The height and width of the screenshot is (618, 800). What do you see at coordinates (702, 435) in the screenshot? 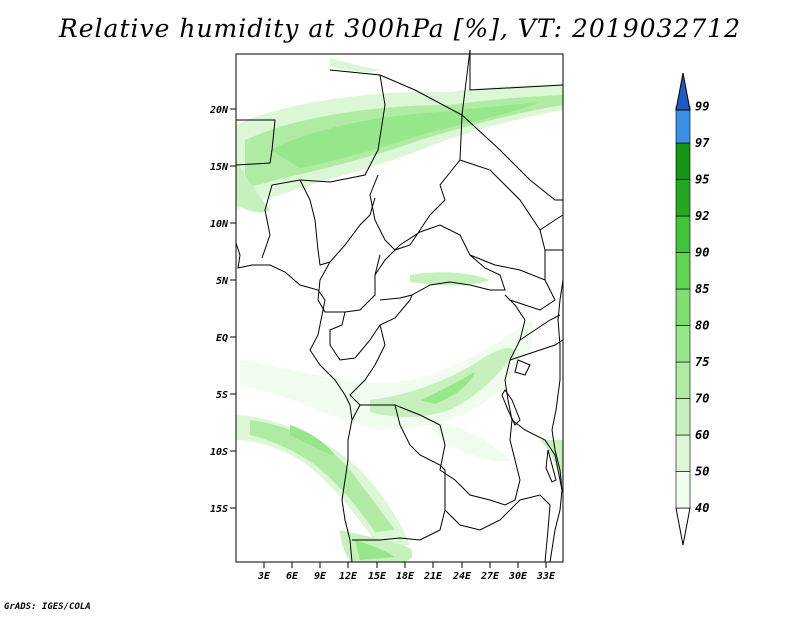
I see `colorbar-level-label: 60` at bounding box center [702, 435].